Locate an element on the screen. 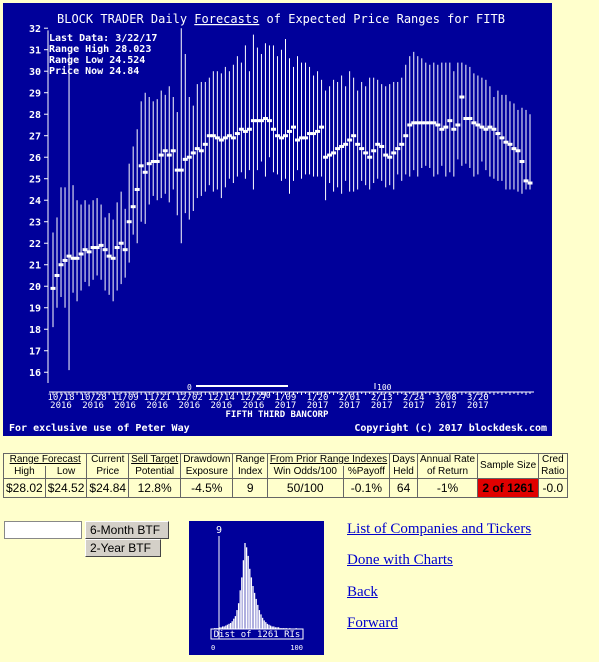  index-bar-hundred: 100 is located at coordinates (384, 387).